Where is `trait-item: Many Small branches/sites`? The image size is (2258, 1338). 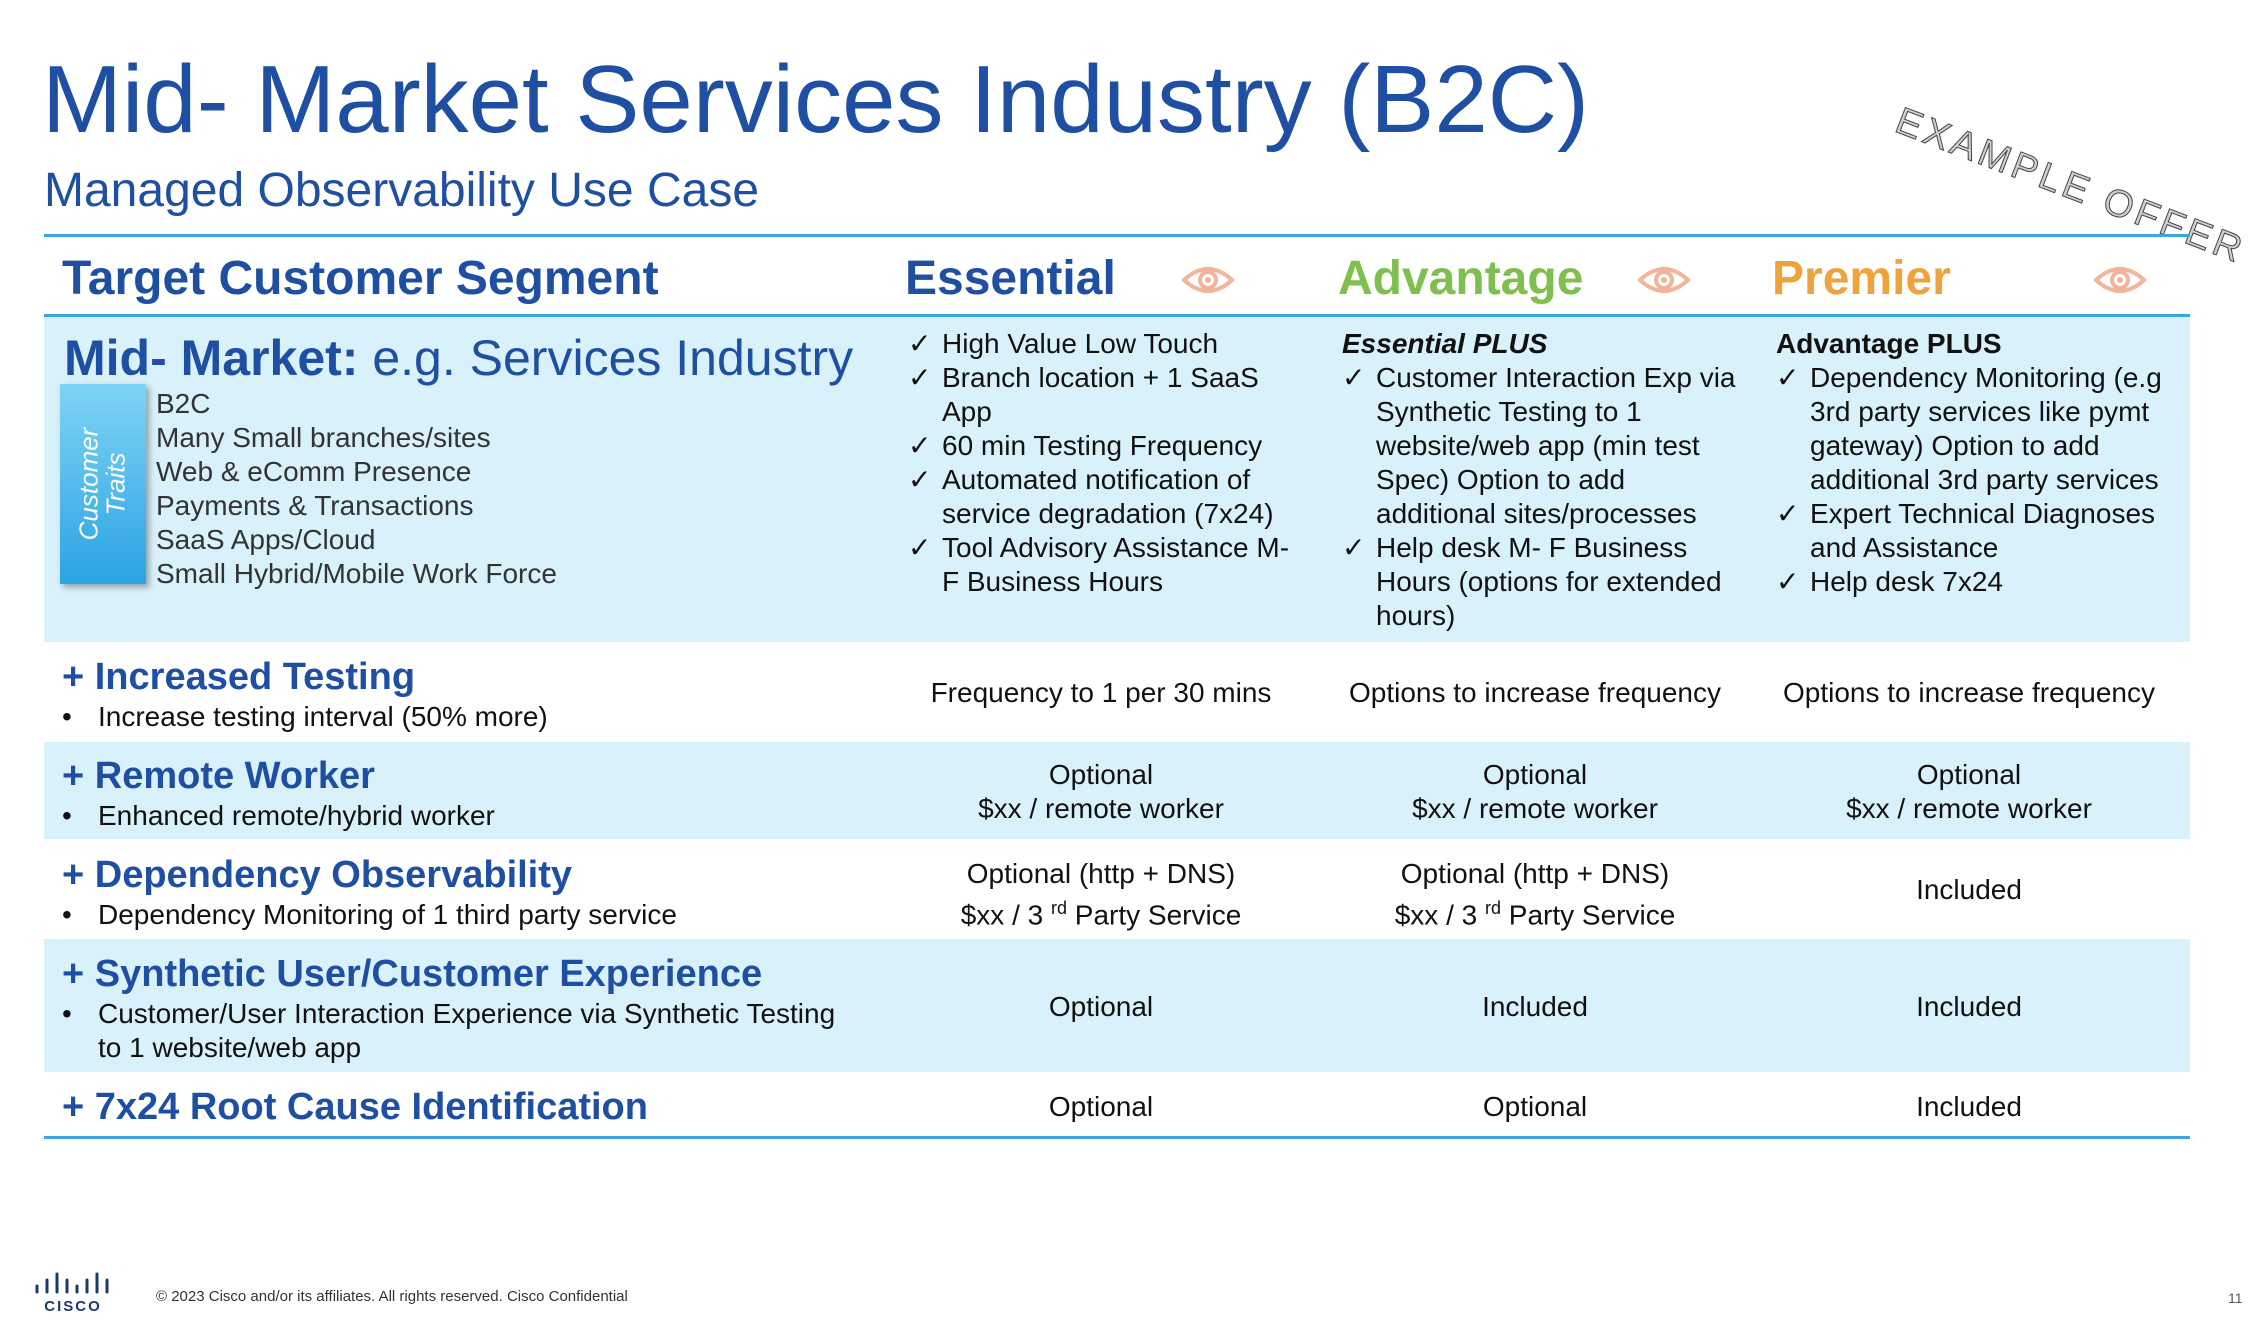
trait-item: Many Small branches/sites is located at coordinates (323, 437).